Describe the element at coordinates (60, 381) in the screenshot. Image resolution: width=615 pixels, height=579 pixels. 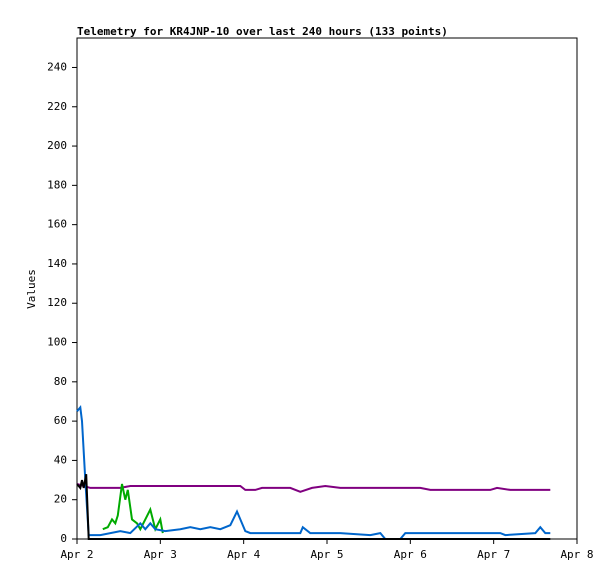
I see `y-tick-label: 80` at that location.